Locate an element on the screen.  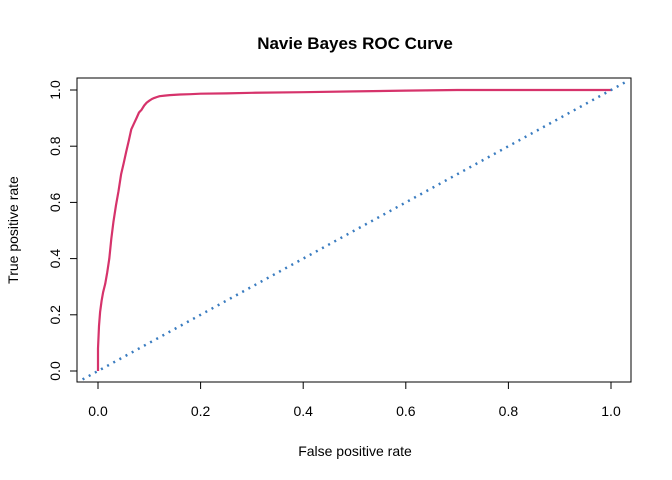
x-tick-label: 0.6 is located at coordinates (406, 411).